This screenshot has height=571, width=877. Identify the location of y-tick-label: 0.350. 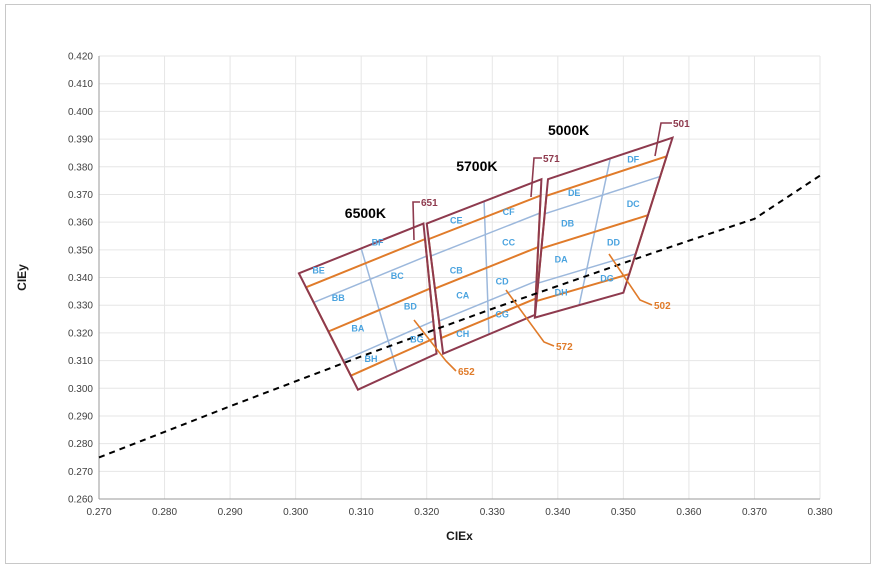
(80, 250).